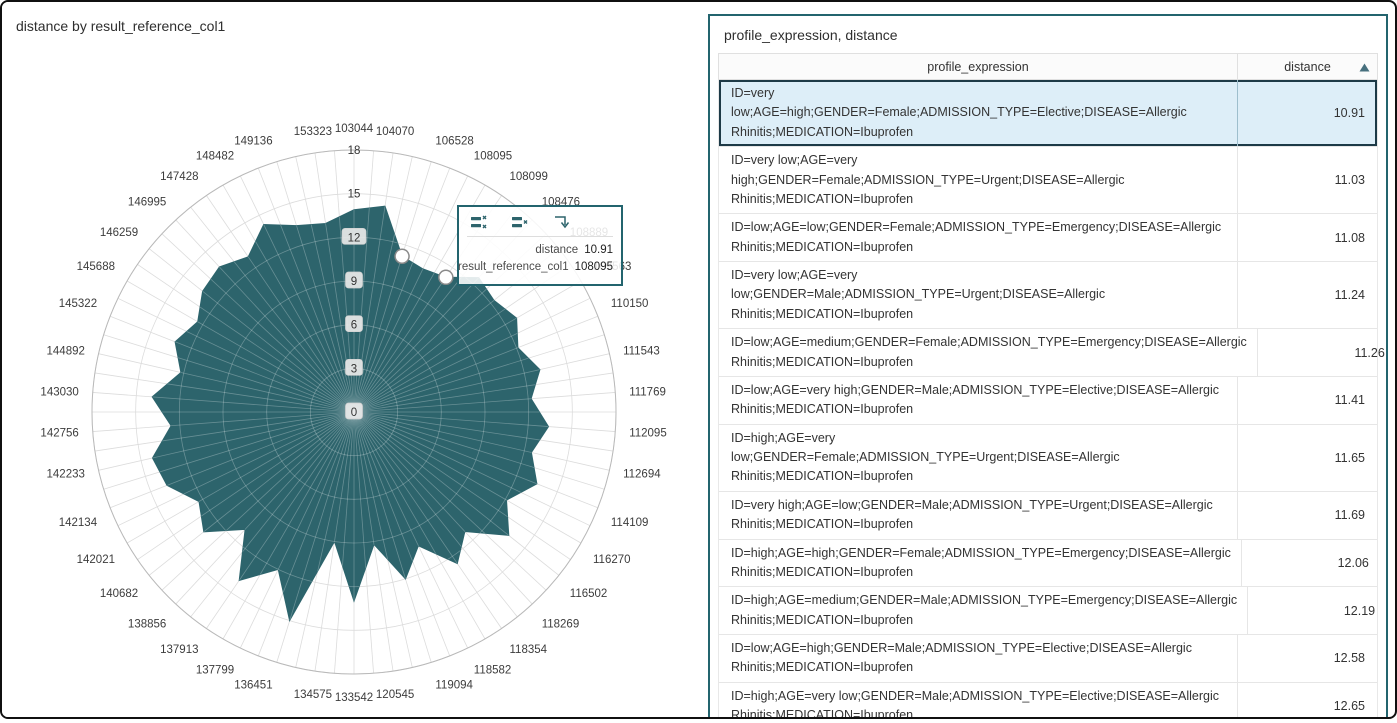 The width and height of the screenshot is (1397, 723). I want to click on category-label: 118354, so click(529, 650).